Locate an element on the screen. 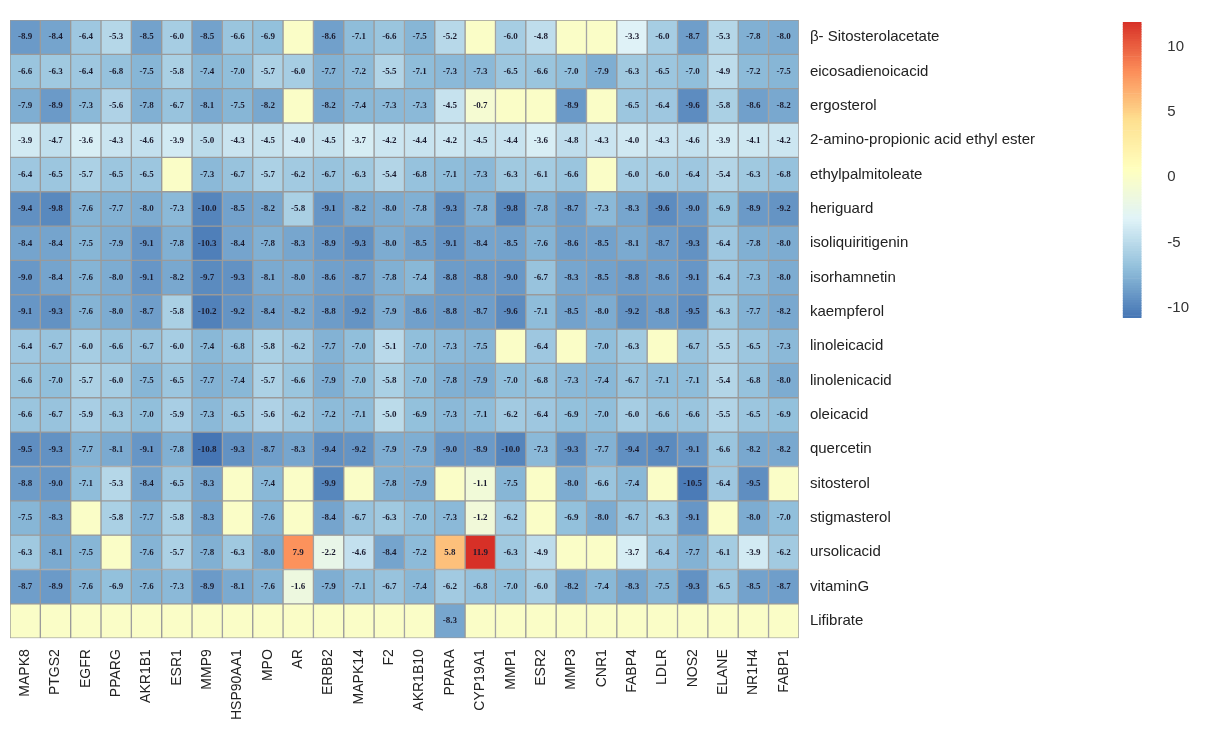 Image resolution: width=1208 pixels, height=733 pixels. data-label: -6.9 is located at coordinates (571, 517).